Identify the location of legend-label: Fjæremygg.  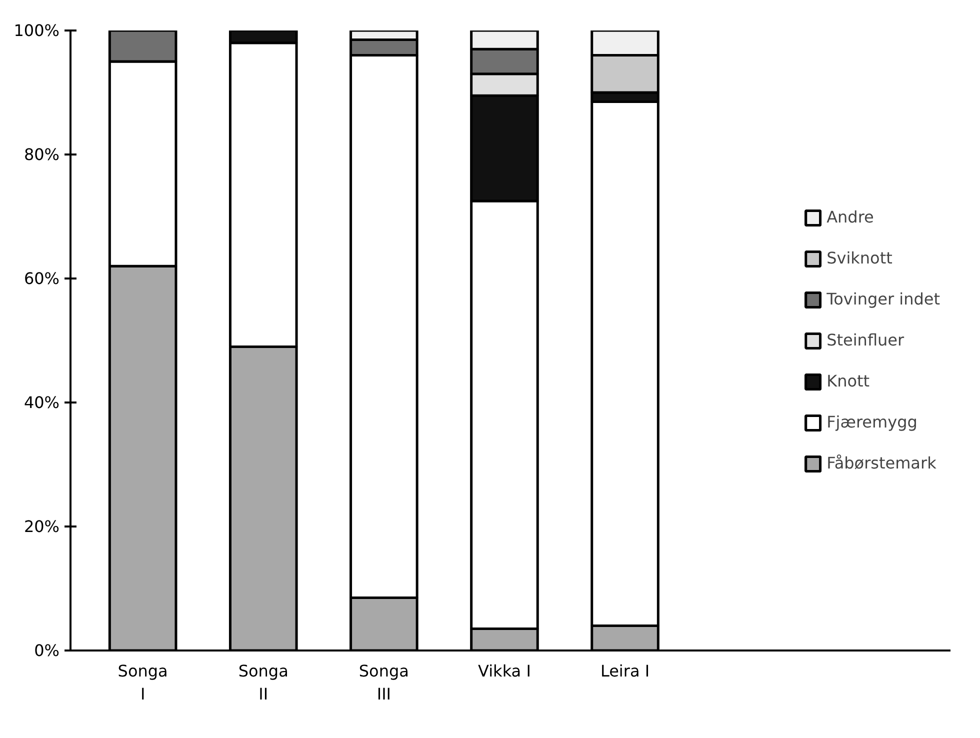
(872, 422).